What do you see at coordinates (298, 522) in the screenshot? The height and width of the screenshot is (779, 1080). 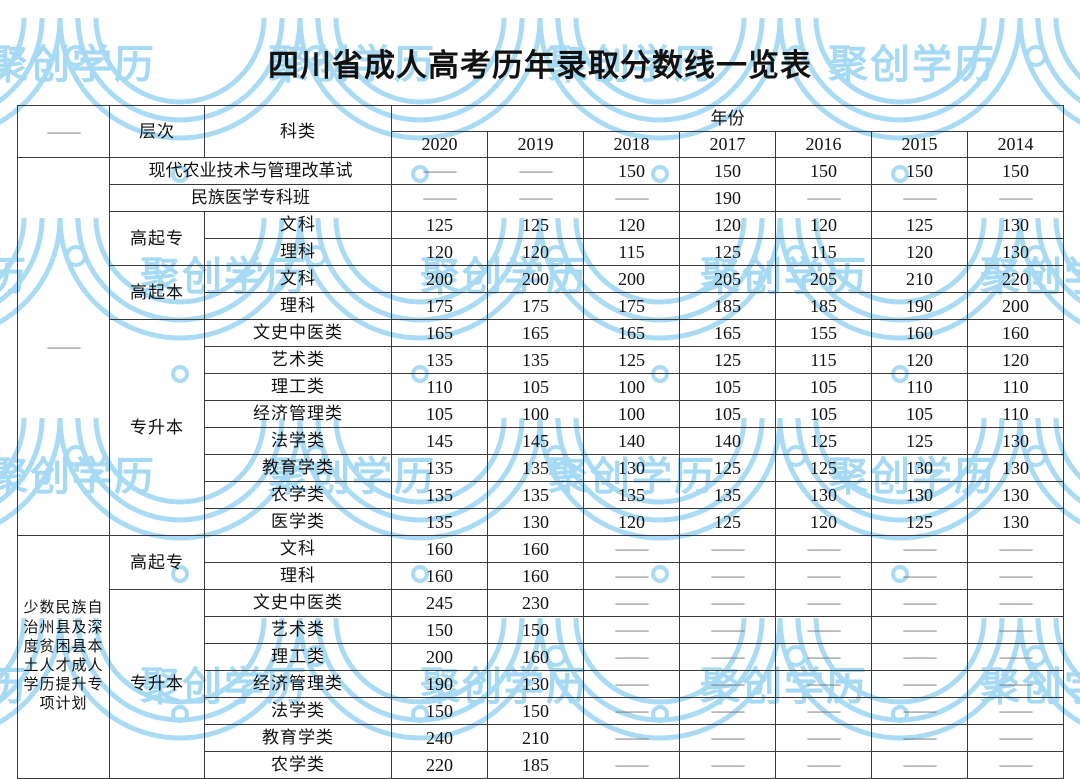 I see `subject-cell: 医学类` at bounding box center [298, 522].